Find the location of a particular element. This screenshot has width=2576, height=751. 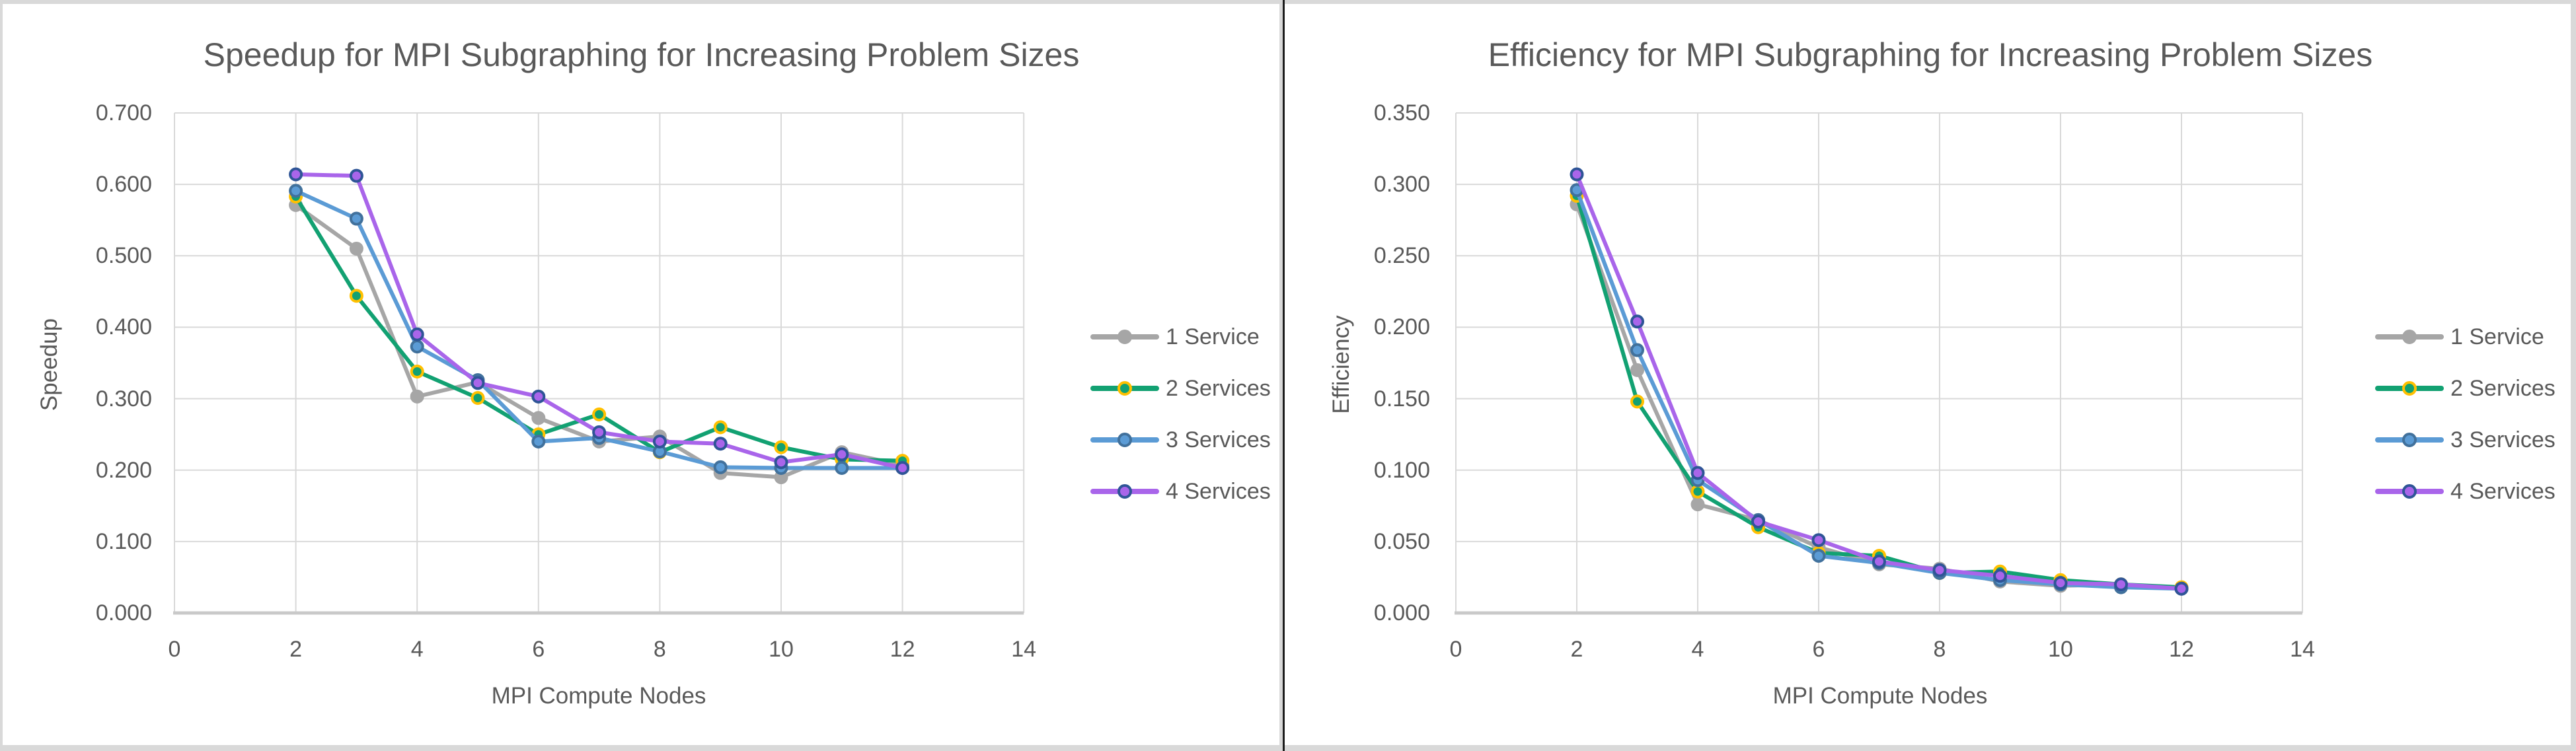

window-border-top is located at coordinates (1288, 2).